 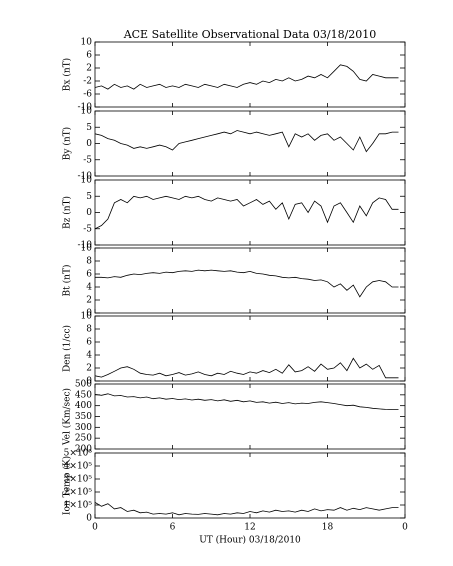 I want to click on y-axis-label: Den (1/cc), so click(x=67, y=348).